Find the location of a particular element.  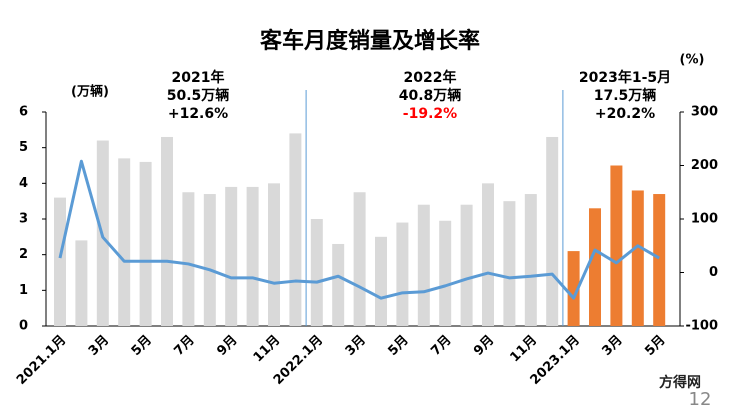

y-tick-label: 5 is located at coordinates (23, 147).